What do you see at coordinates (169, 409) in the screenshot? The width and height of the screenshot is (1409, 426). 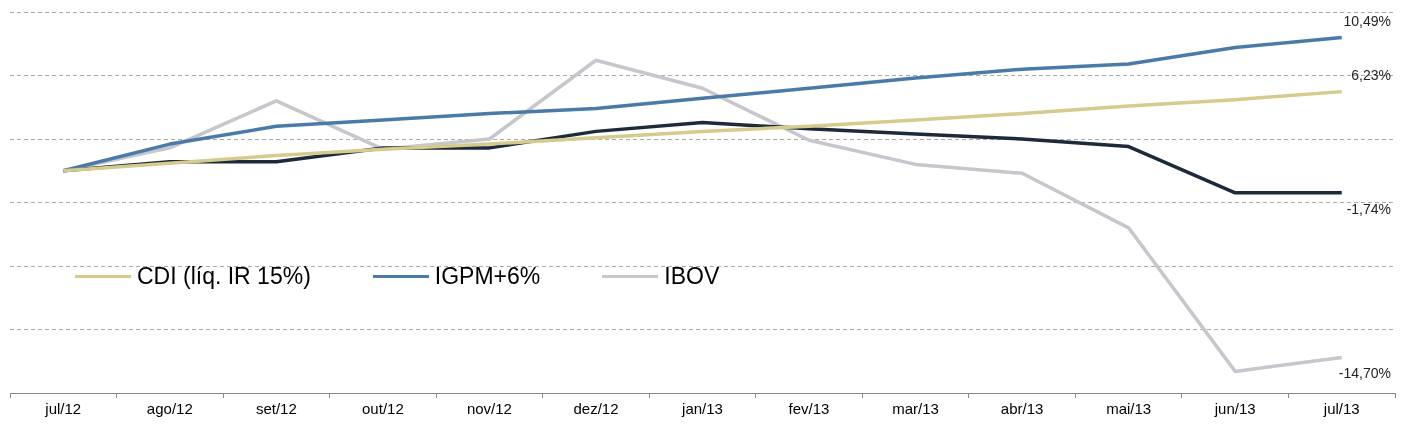 I see `x-tick-label: ago/12` at bounding box center [169, 409].